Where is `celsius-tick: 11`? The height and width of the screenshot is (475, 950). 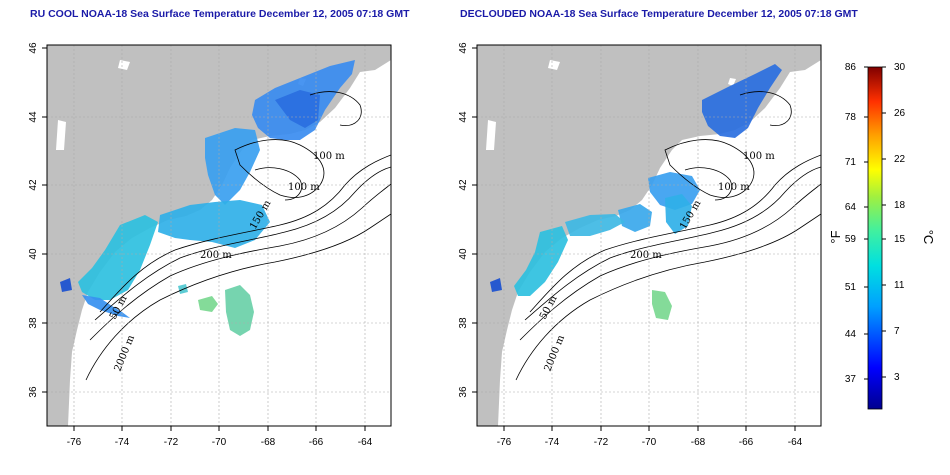 celsius-tick: 11 is located at coordinates (899, 285).